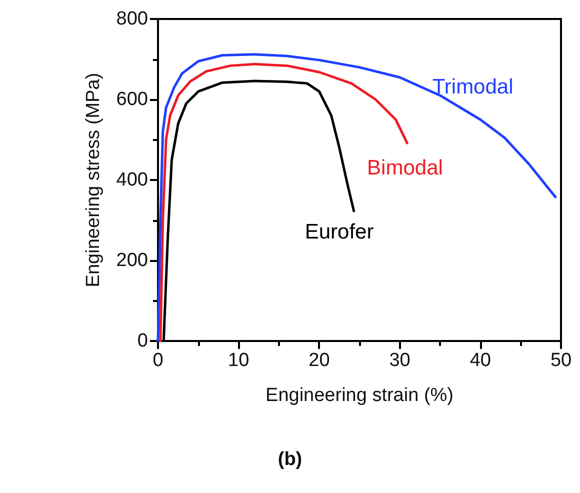 This screenshot has height=493, width=580. Describe the element at coordinates (132, 99) in the screenshot. I see `y-tick-label: 600` at that location.